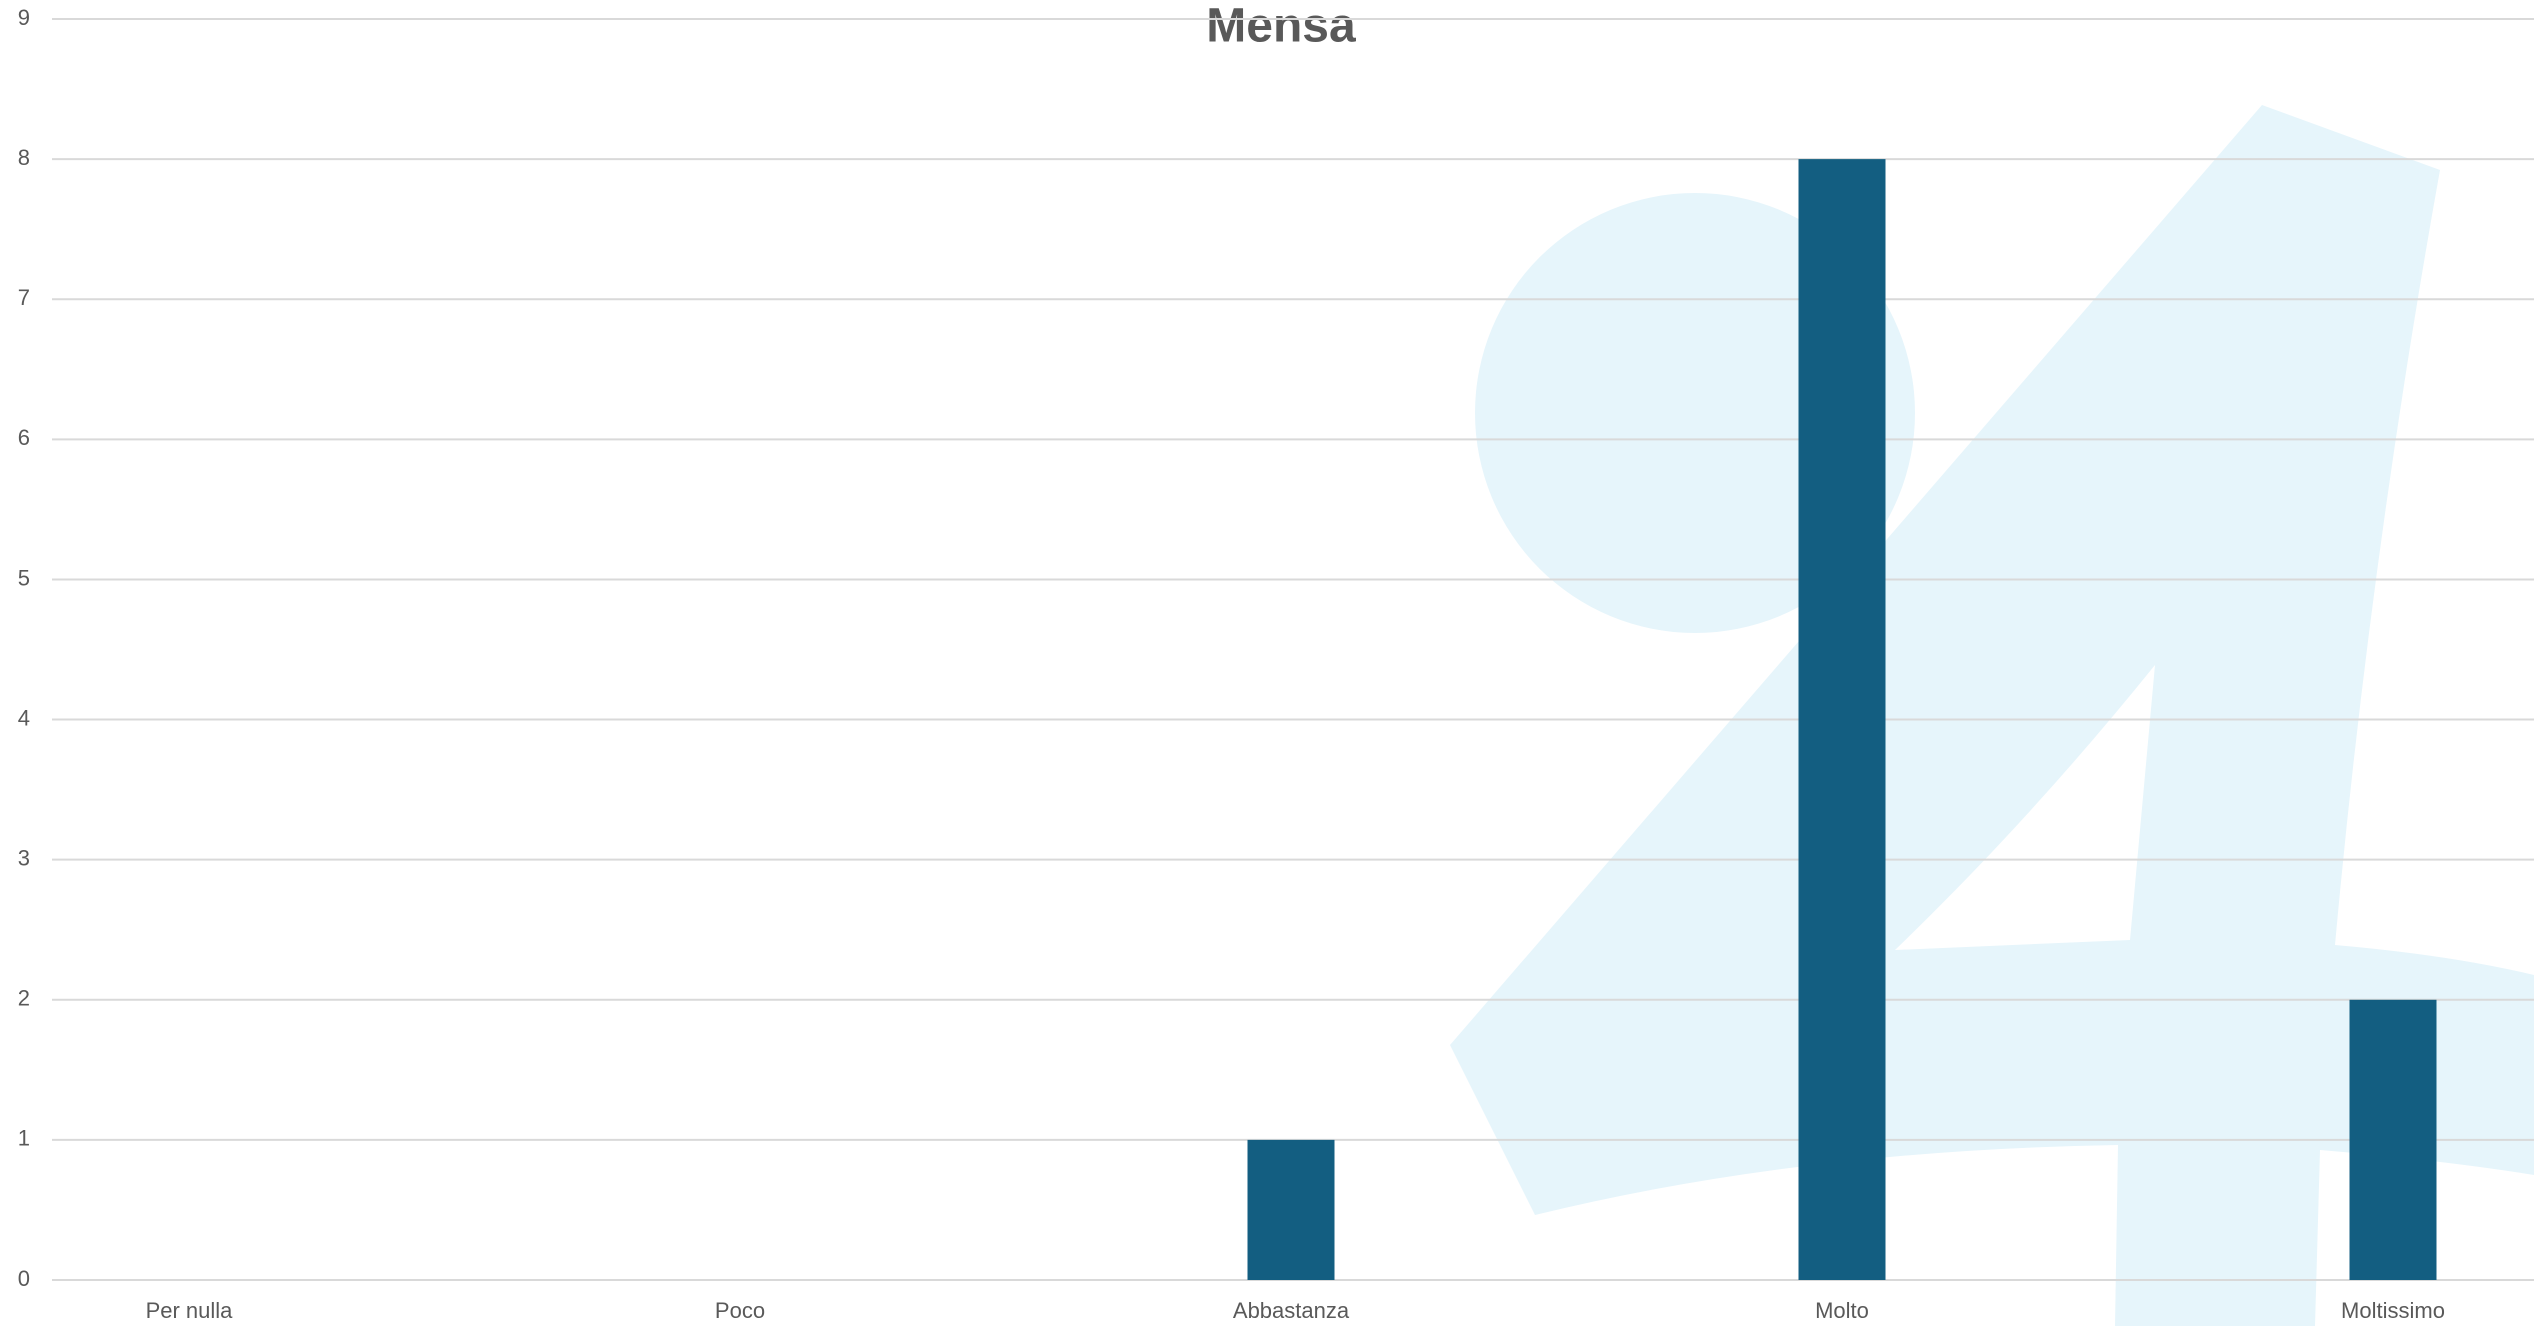  What do you see at coordinates (740, 1310) in the screenshot?
I see `x-tick-label: Poco` at bounding box center [740, 1310].